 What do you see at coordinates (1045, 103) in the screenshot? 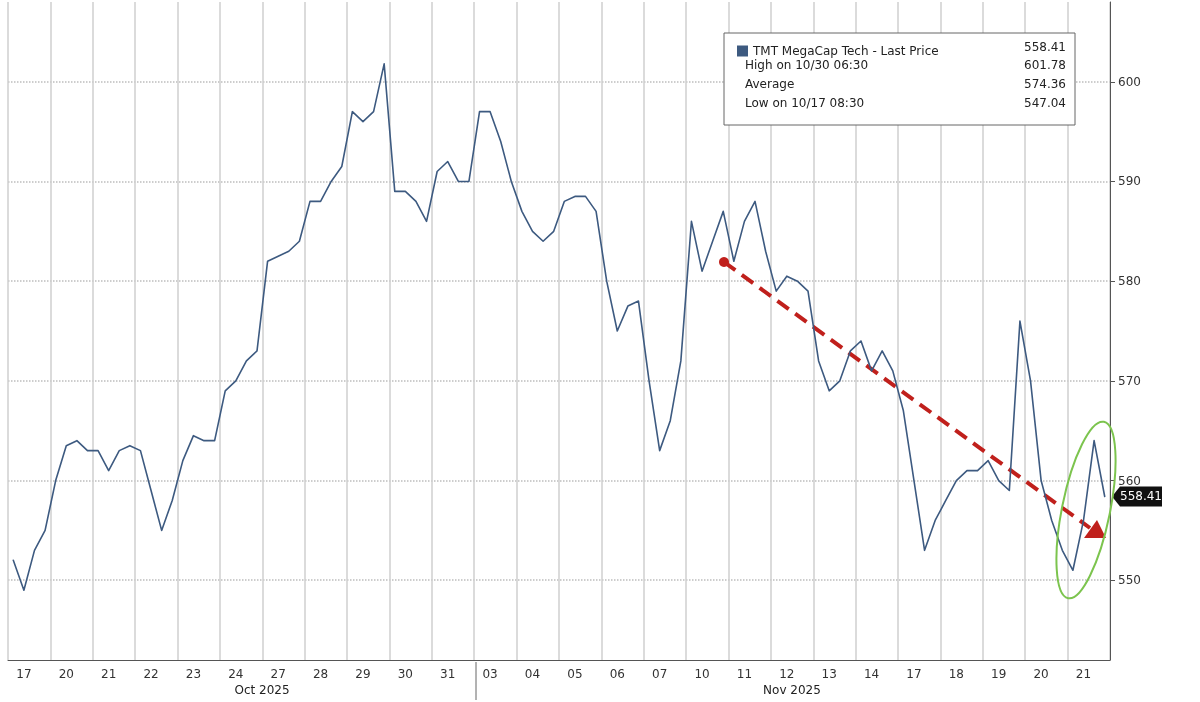
I see `annotation: 547.04` at bounding box center [1045, 103].